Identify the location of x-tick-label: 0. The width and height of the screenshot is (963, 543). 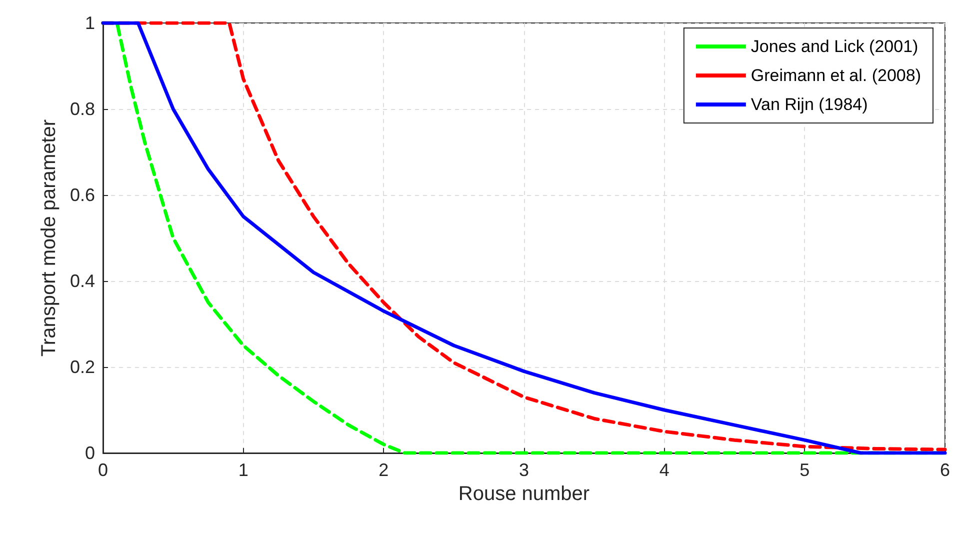
(103, 470).